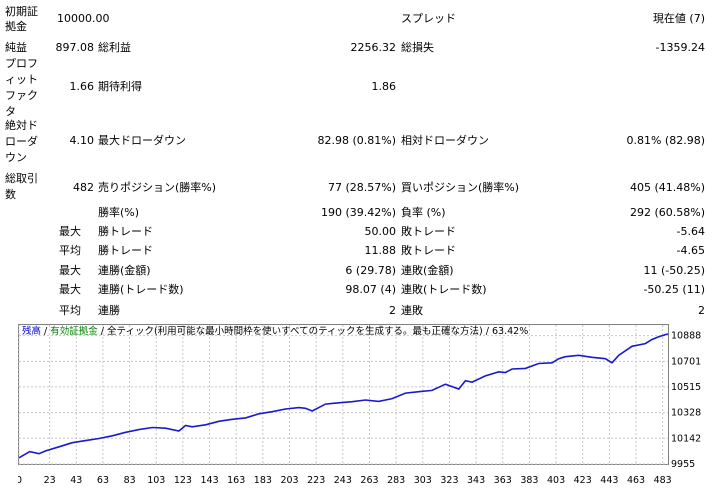  I want to click on gross-loss-value: -1359.24, so click(680, 47).